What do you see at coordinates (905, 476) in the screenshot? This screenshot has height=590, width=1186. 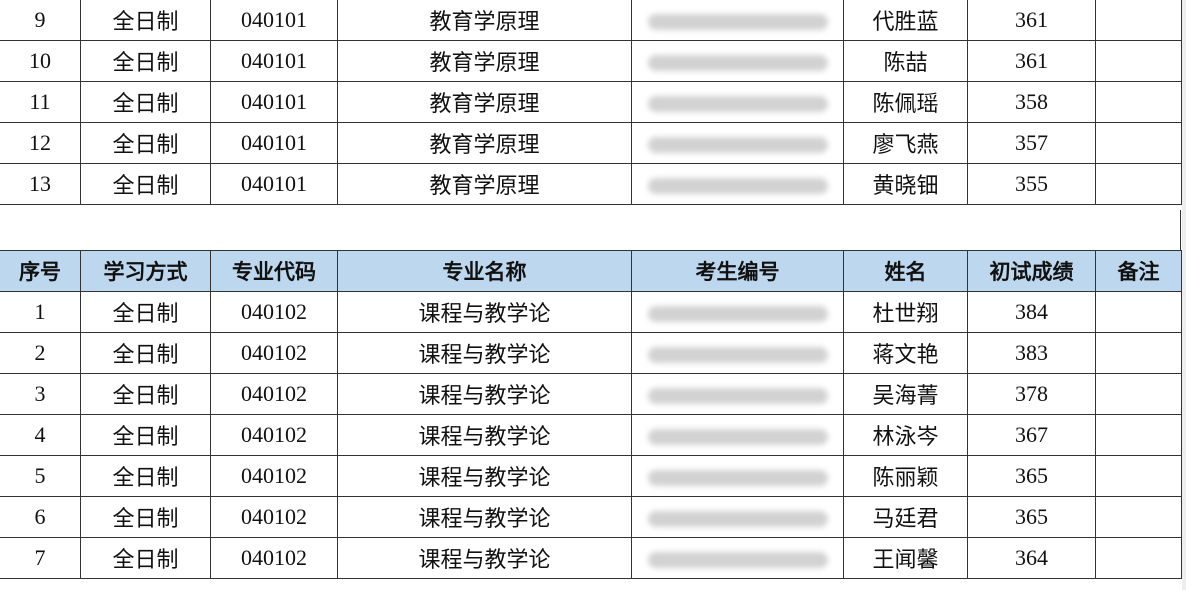 I see `cell-name: 陈丽颖` at bounding box center [905, 476].